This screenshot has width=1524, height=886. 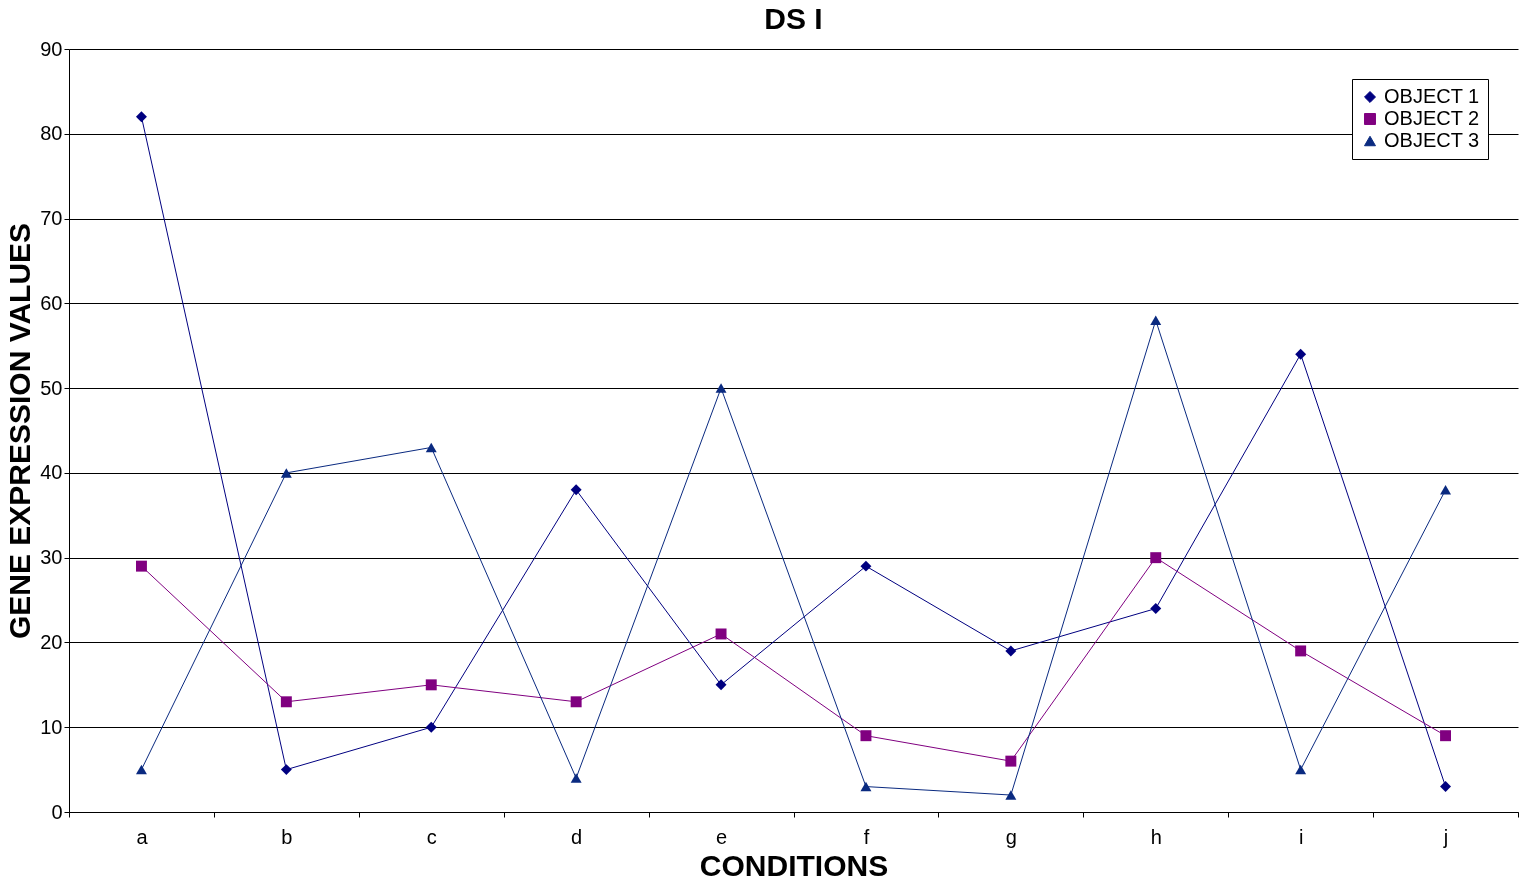 What do you see at coordinates (51, 218) in the screenshot?
I see `y-tick-label: 70` at bounding box center [51, 218].